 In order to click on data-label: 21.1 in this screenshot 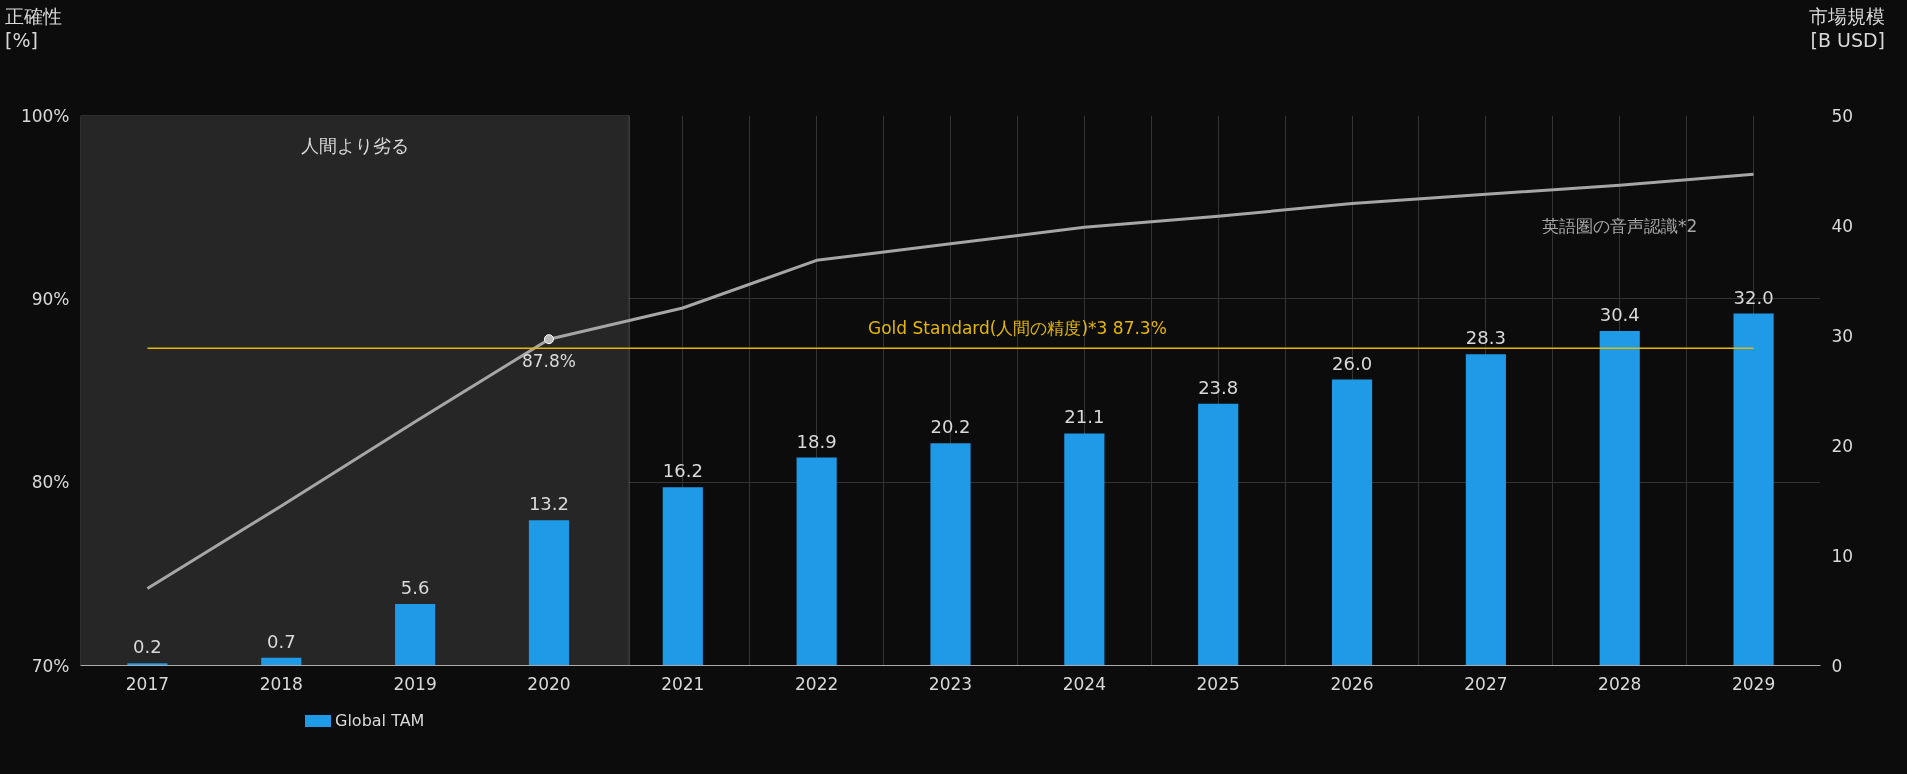, I will do `click(1084, 417)`.